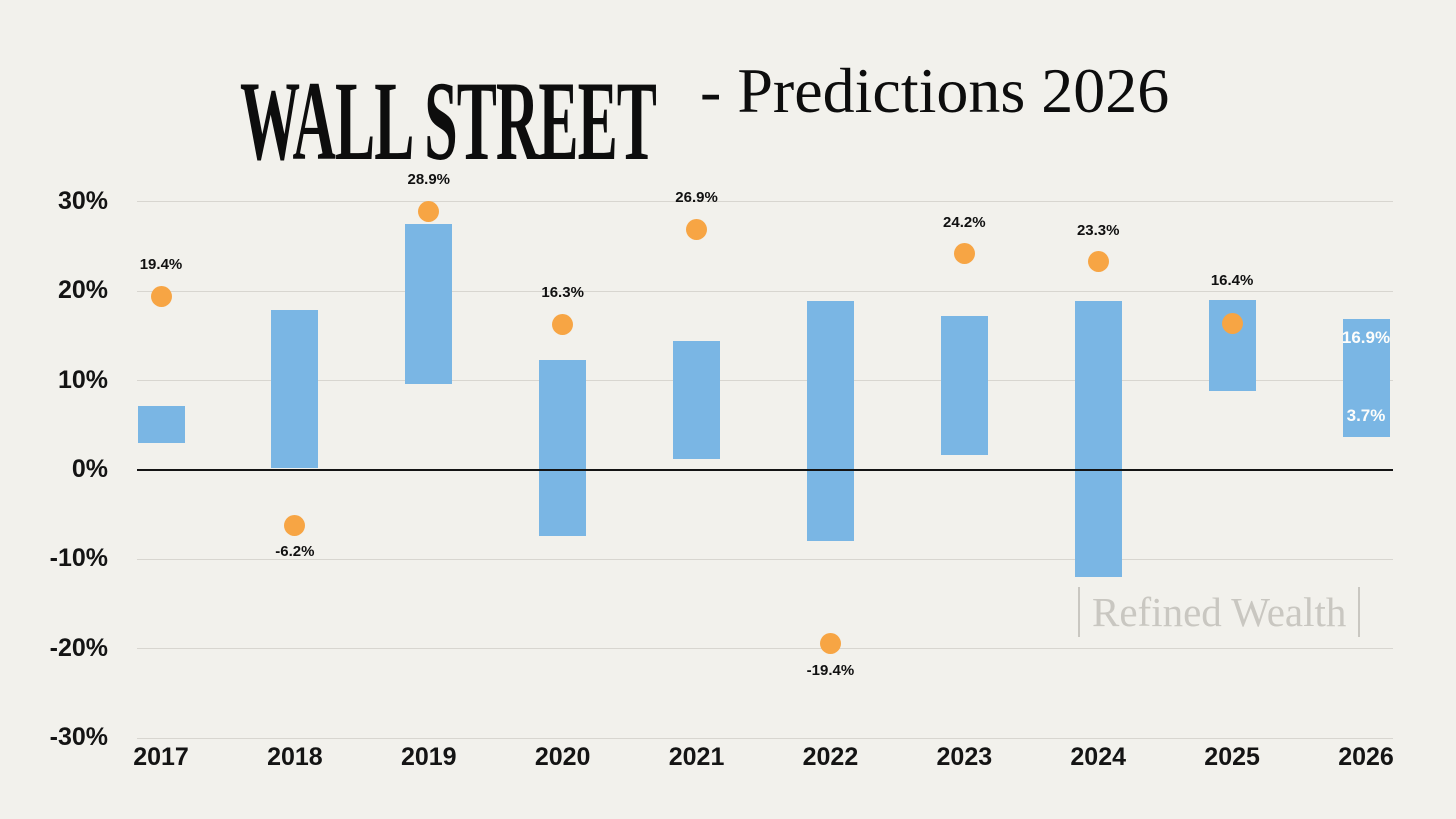 The width and height of the screenshot is (1456, 819). Describe the element at coordinates (765, 738) in the screenshot. I see `gridline--30` at that location.